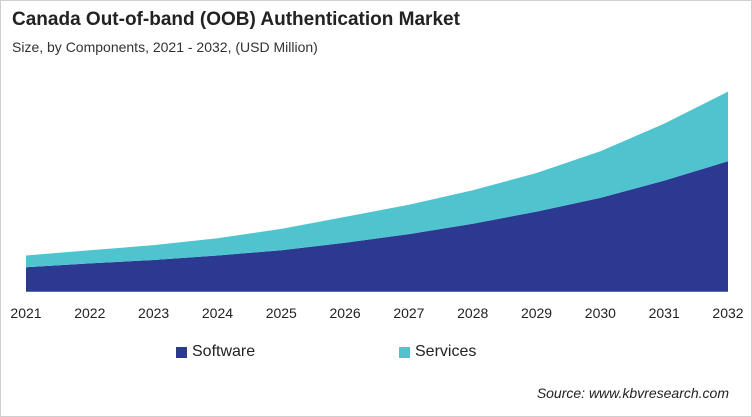 The image size is (752, 417). Describe the element at coordinates (632, 393) in the screenshot. I see `source-note: Source: www.kbvresearch.com` at that location.